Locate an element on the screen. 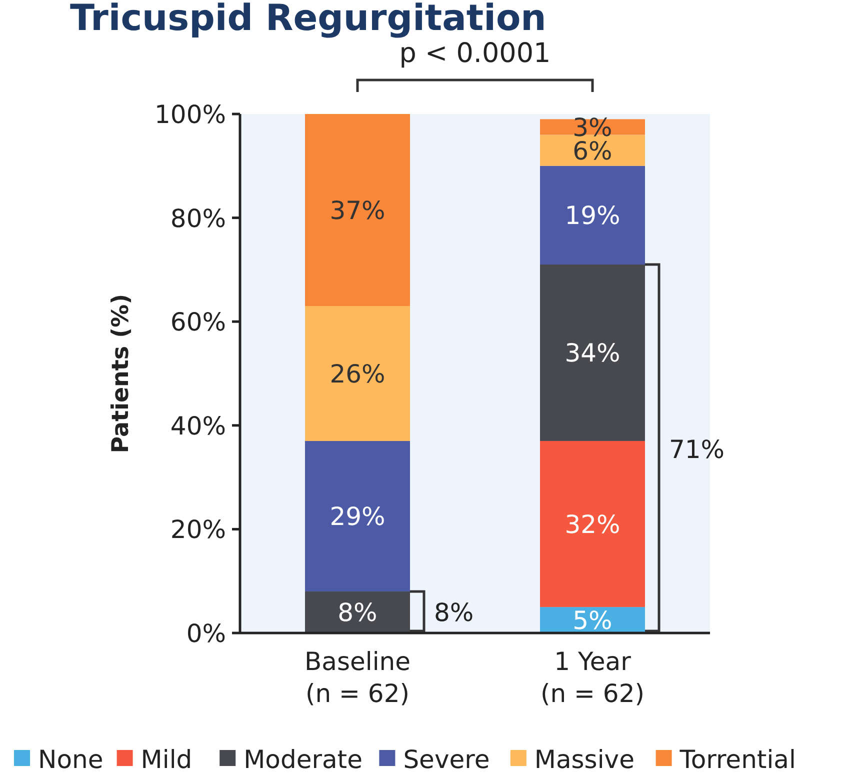 This screenshot has width=843, height=775. legend-label: Moderate is located at coordinates (303, 759).